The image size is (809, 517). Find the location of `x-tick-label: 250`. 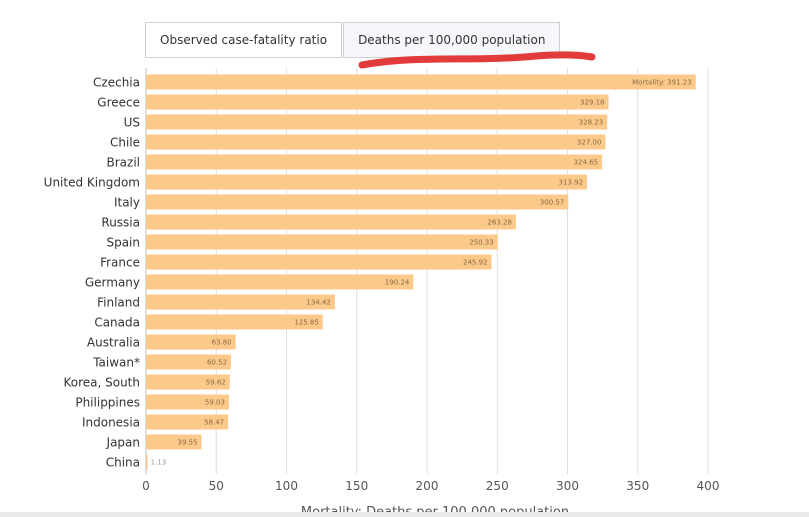

x-tick-label: 250 is located at coordinates (497, 486).